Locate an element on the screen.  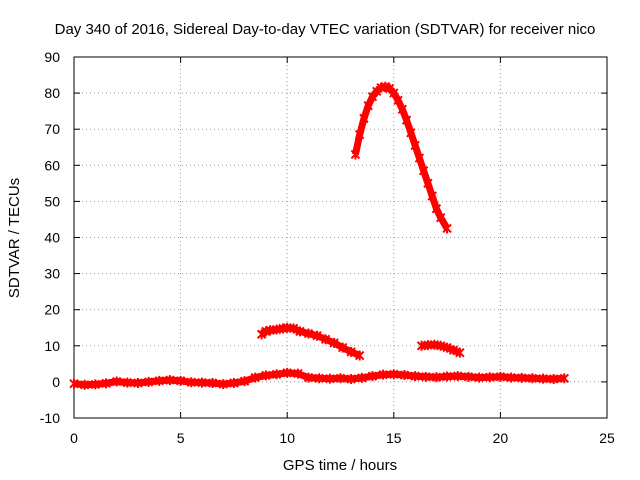
x-tick-label: 15 is located at coordinates (394, 438).